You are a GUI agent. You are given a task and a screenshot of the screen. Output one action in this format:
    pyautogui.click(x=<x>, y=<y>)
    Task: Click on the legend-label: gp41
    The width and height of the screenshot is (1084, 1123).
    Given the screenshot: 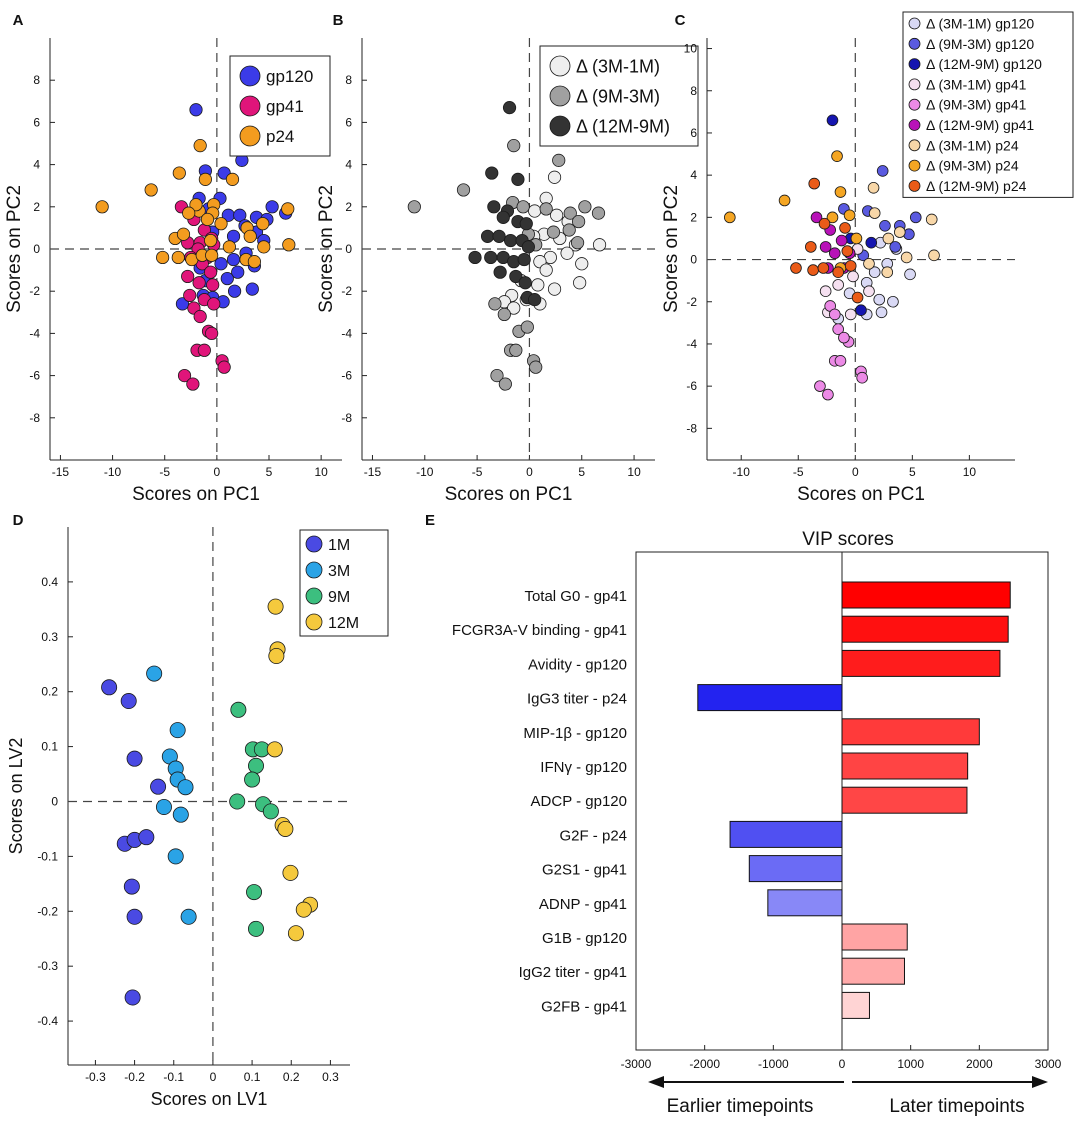 What is the action you would take?
    pyautogui.click(x=285, y=106)
    